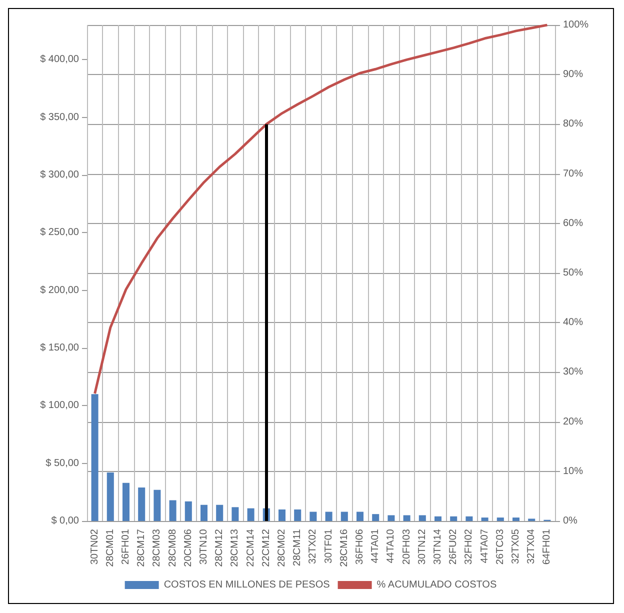  What do you see at coordinates (454, 546) in the screenshot?
I see `x-tick-label: 26FU02` at bounding box center [454, 546].